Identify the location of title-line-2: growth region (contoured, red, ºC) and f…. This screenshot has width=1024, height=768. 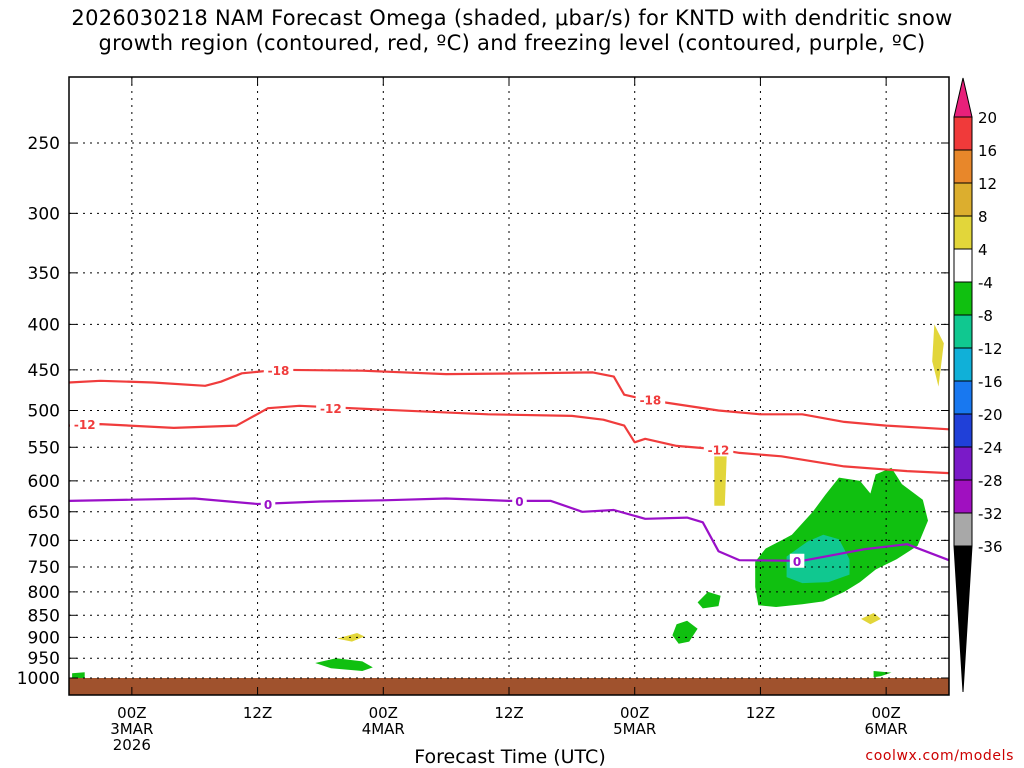
(512, 43).